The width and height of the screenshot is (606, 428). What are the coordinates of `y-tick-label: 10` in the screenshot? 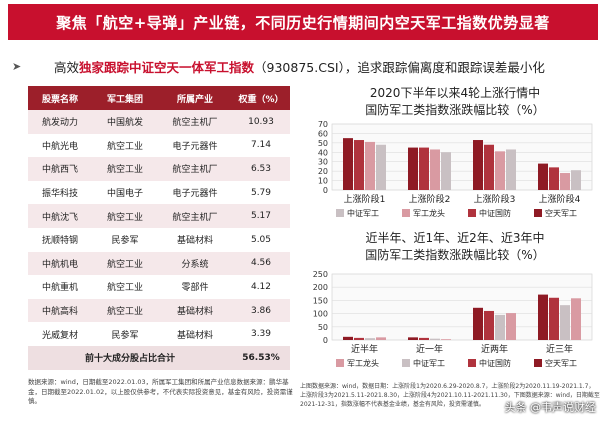 It's located at (323, 181).